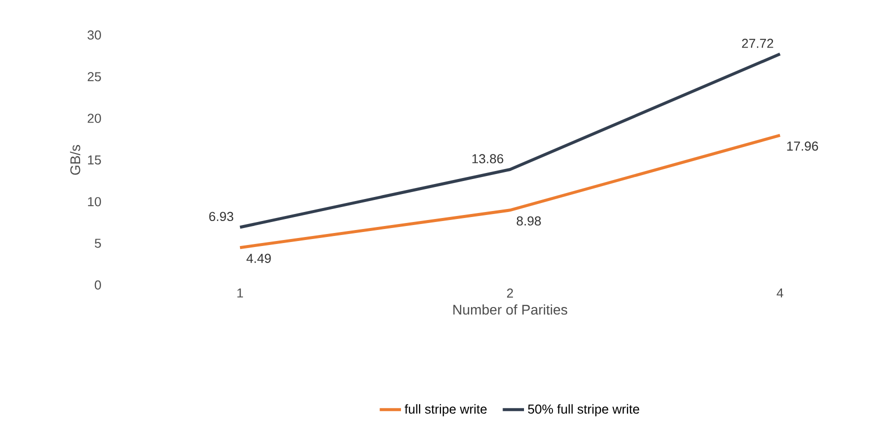 Image resolution: width=895 pixels, height=434 pixels. I want to click on data-label: 6.93, so click(221, 217).